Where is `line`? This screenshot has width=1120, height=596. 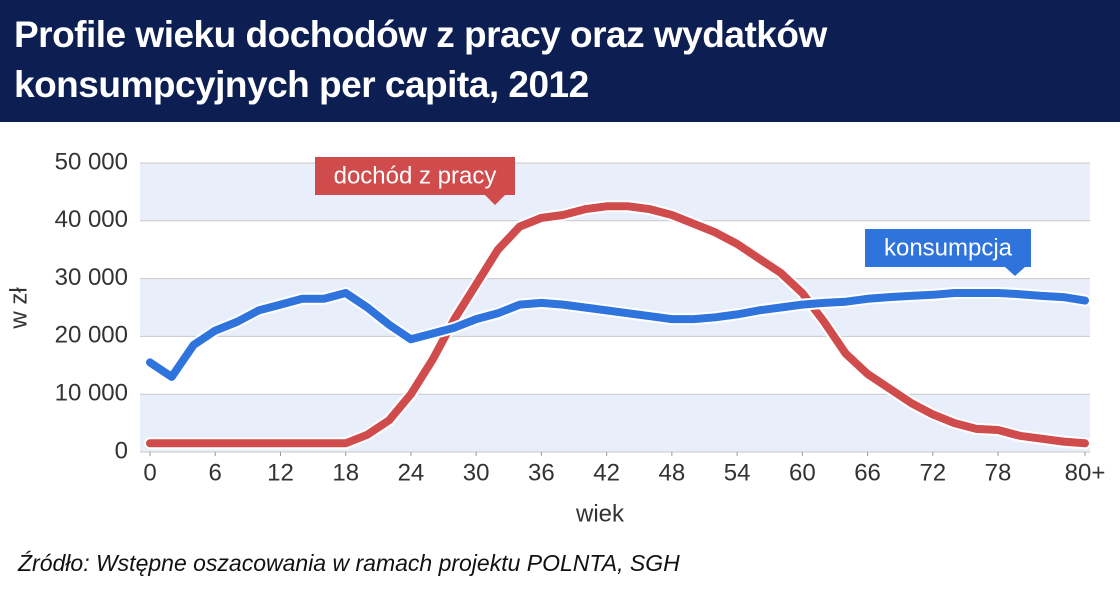 line is located at coordinates (617, 335).